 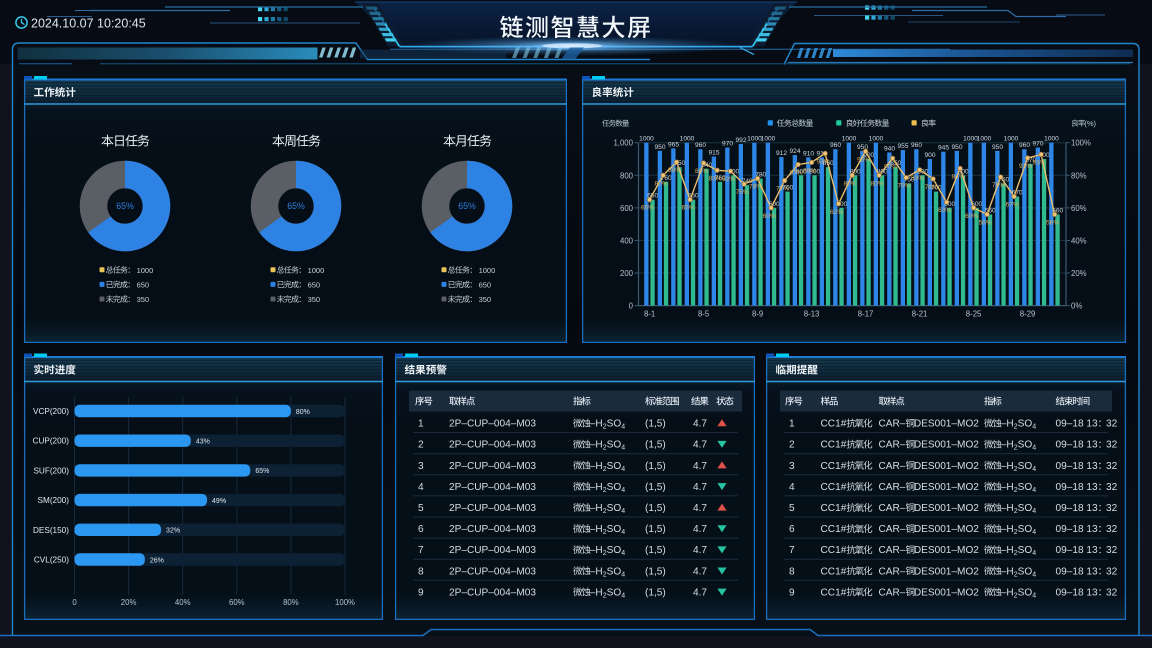 What do you see at coordinates (795, 173) in the screenshot?
I see `svg-text: 87%` at bounding box center [795, 173].